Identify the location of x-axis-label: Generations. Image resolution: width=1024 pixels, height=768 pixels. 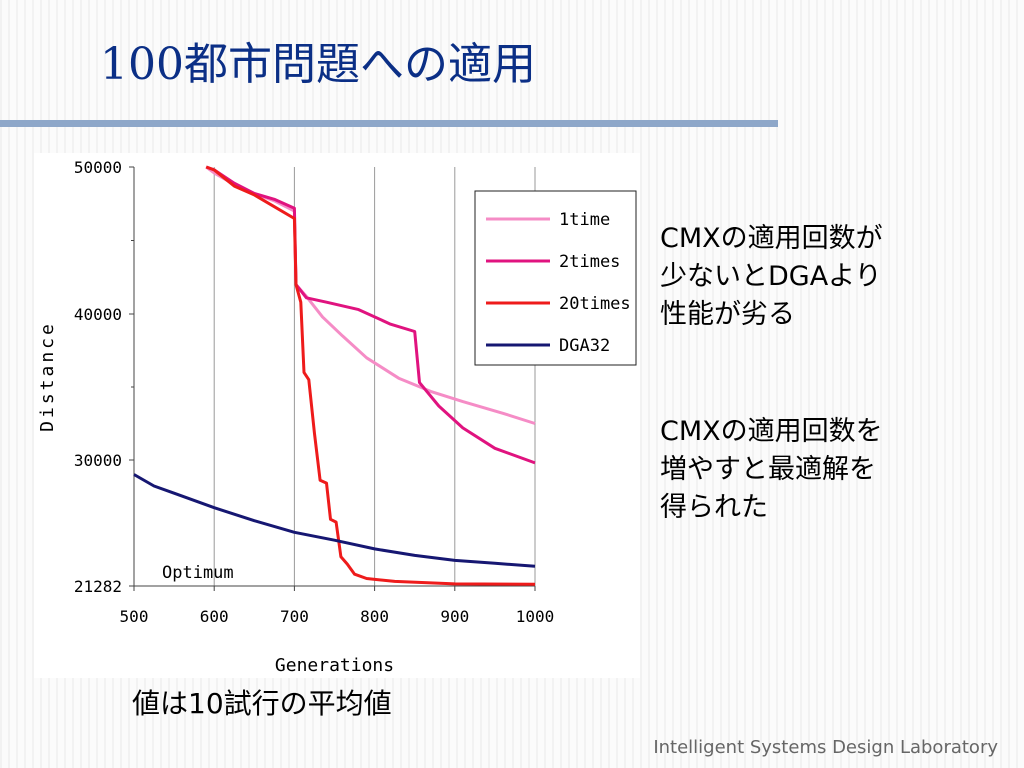
(334, 665).